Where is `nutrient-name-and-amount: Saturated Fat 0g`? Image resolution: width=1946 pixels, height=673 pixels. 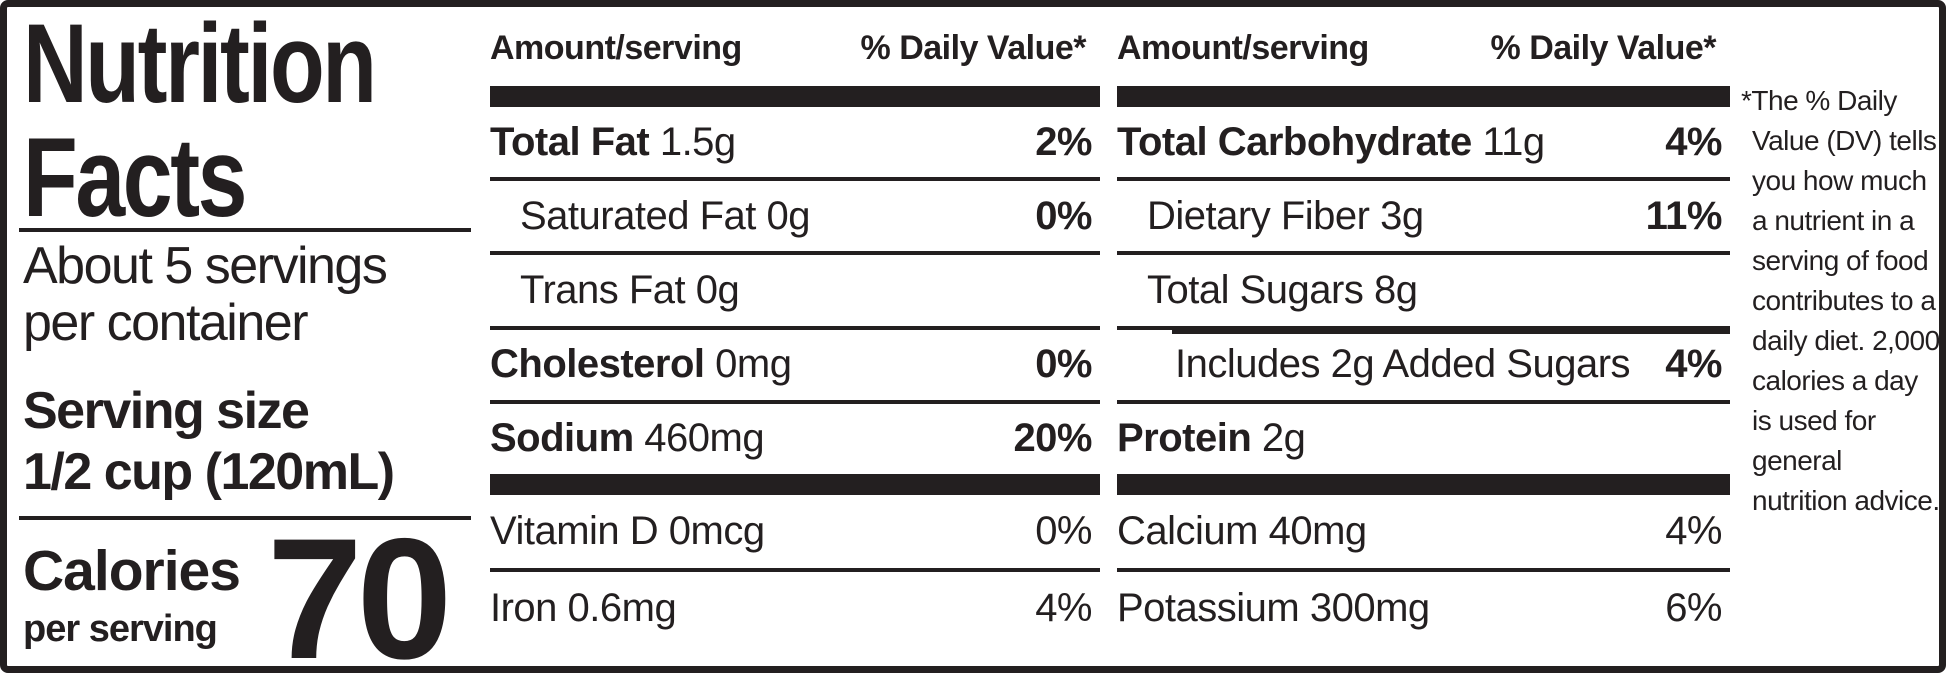
nutrient-name-and-amount: Saturated Fat 0g is located at coordinates (665, 215).